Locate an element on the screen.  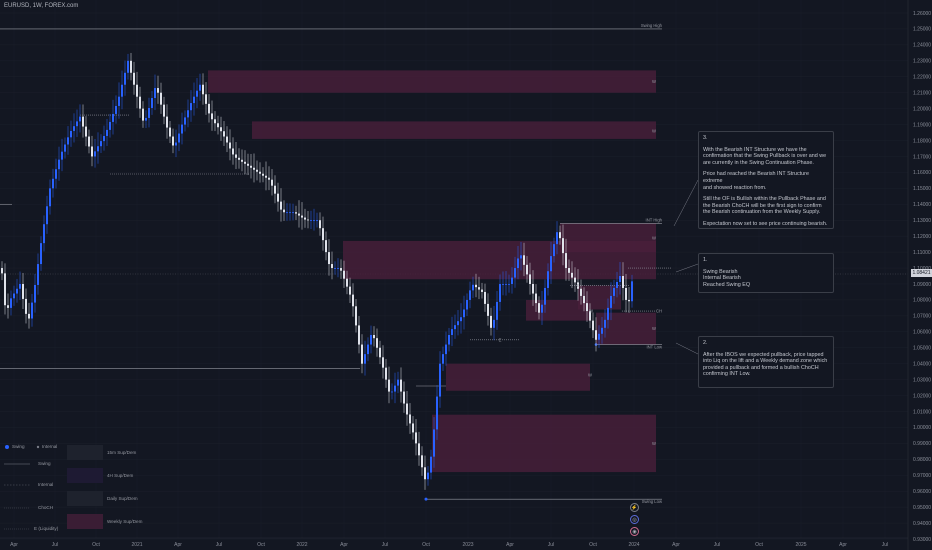
note-line: Swing Bearish is located at coordinates (720, 271).